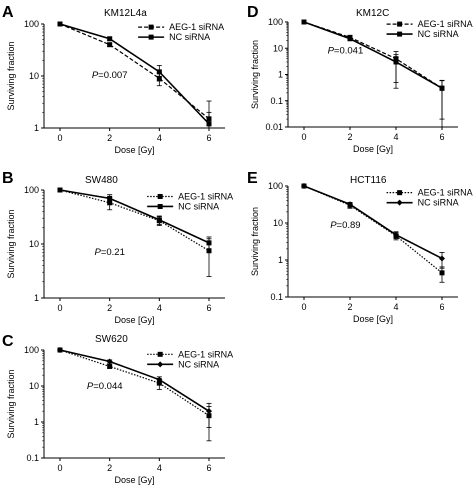 Image resolution: width=474 pixels, height=485 pixels. I want to click on p-value-number: =0.89, so click(349, 225).